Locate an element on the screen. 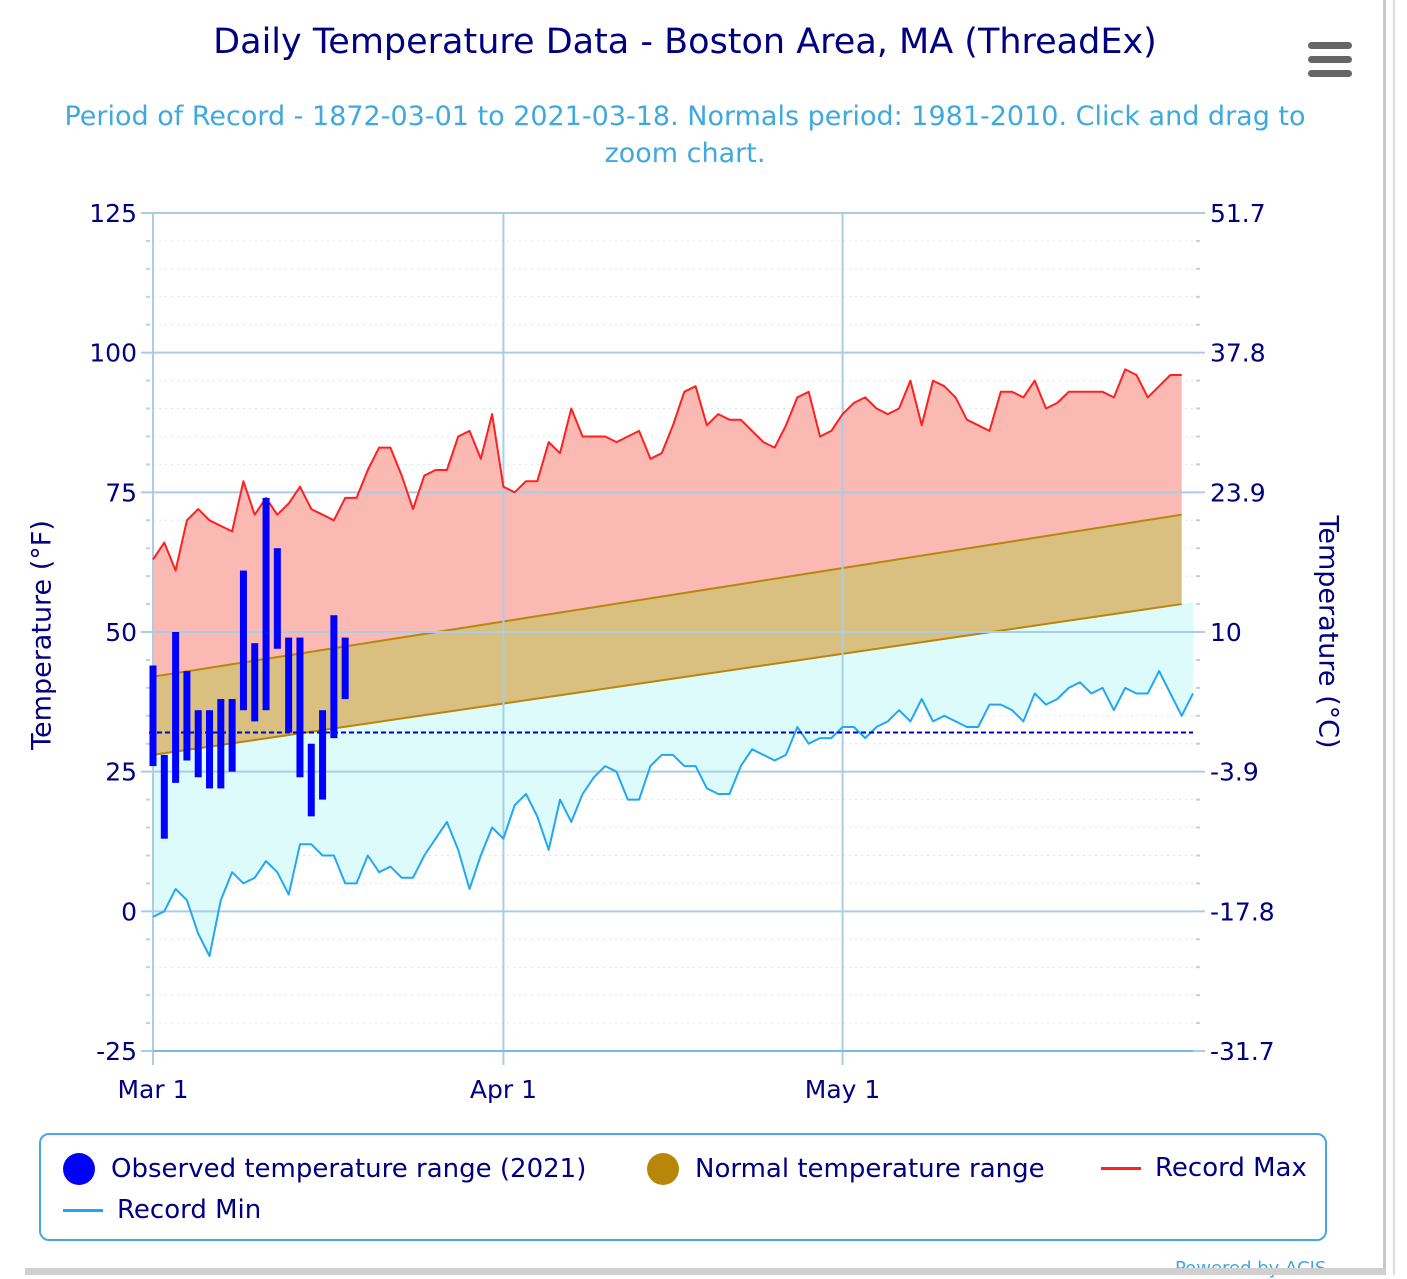 This screenshot has height=1279, width=1407. x-tick-label: Apr 1 is located at coordinates (503, 1089).